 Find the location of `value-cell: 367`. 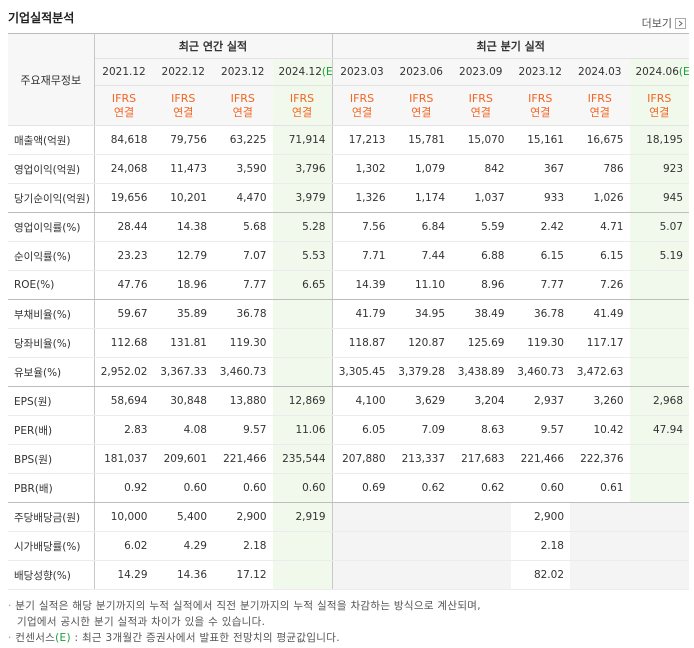

value-cell: 367 is located at coordinates (540, 169).